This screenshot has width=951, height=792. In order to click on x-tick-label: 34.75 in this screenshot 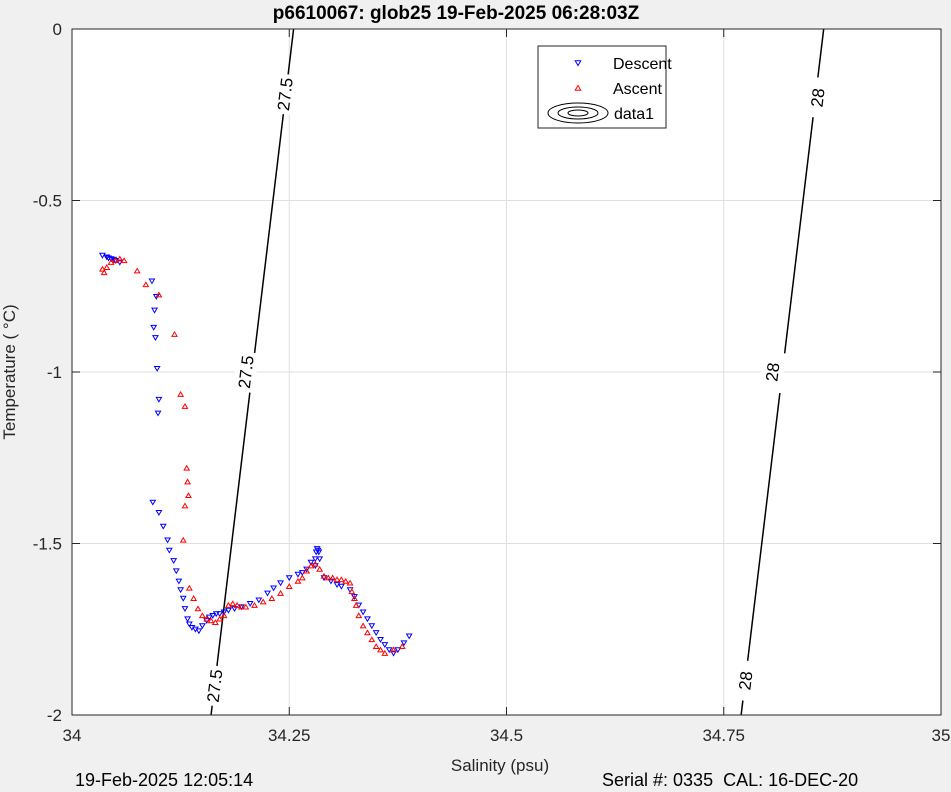, I will do `click(723, 735)`.